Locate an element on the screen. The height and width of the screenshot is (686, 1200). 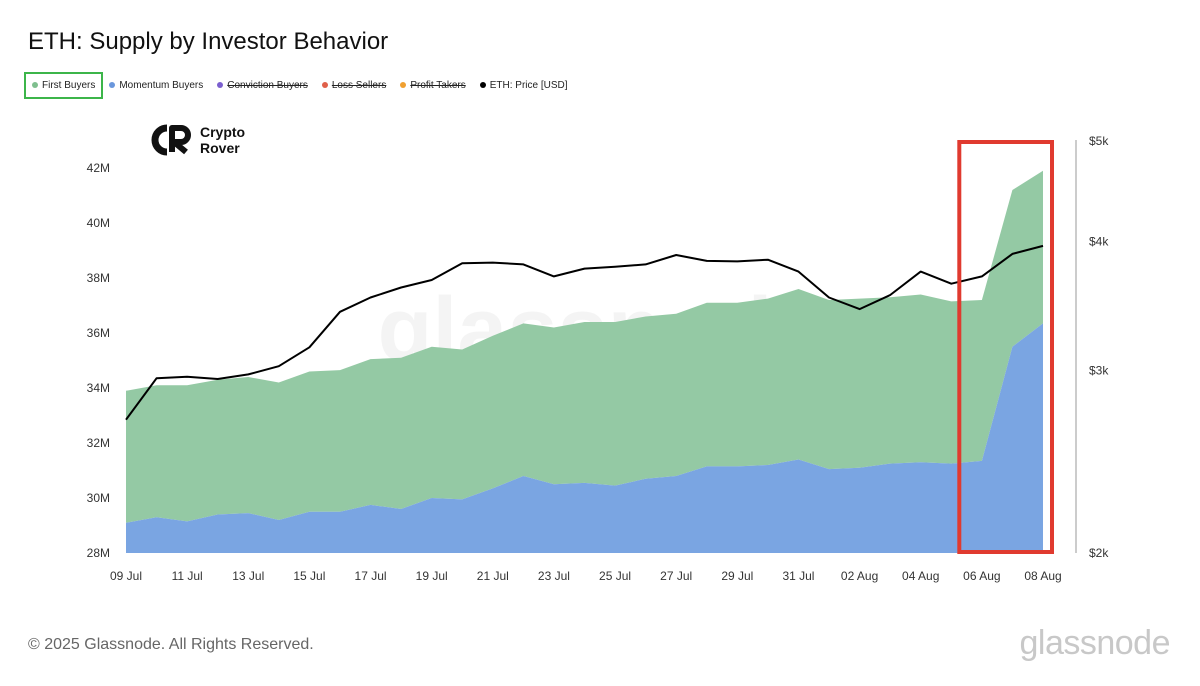
y-left-tick-label: 28M is located at coordinates (98, 553).